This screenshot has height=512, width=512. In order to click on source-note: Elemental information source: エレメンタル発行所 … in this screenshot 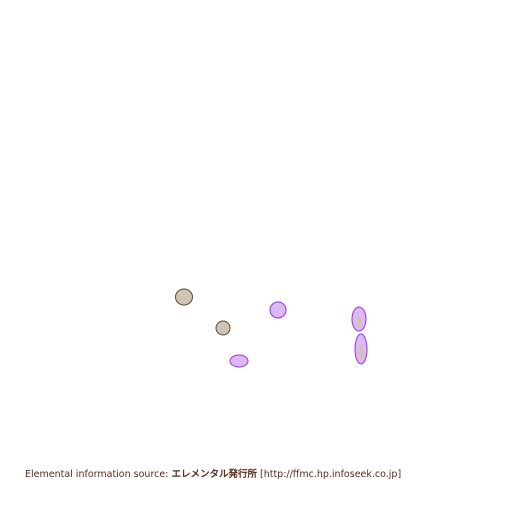, I will do `click(213, 473)`.